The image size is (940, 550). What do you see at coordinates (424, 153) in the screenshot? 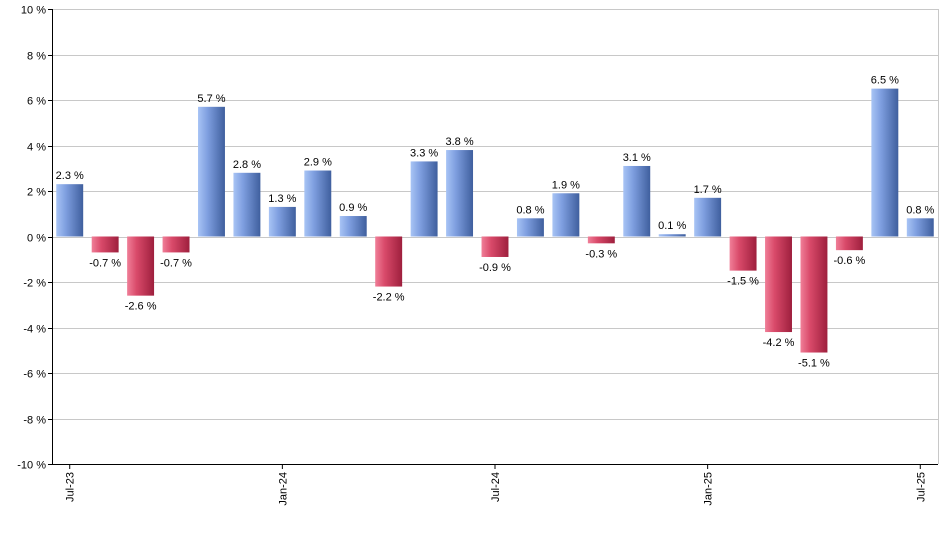
I see `data-label: 3.3 %` at bounding box center [424, 153].